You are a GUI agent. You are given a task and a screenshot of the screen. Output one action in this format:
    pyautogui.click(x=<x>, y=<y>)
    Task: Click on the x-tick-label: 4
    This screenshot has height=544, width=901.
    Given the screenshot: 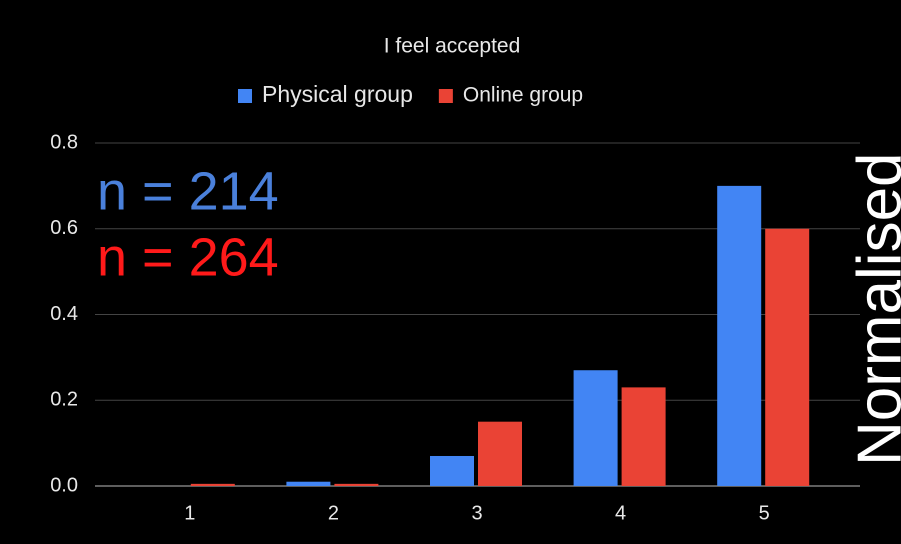 What is the action you would take?
    pyautogui.click(x=620, y=513)
    